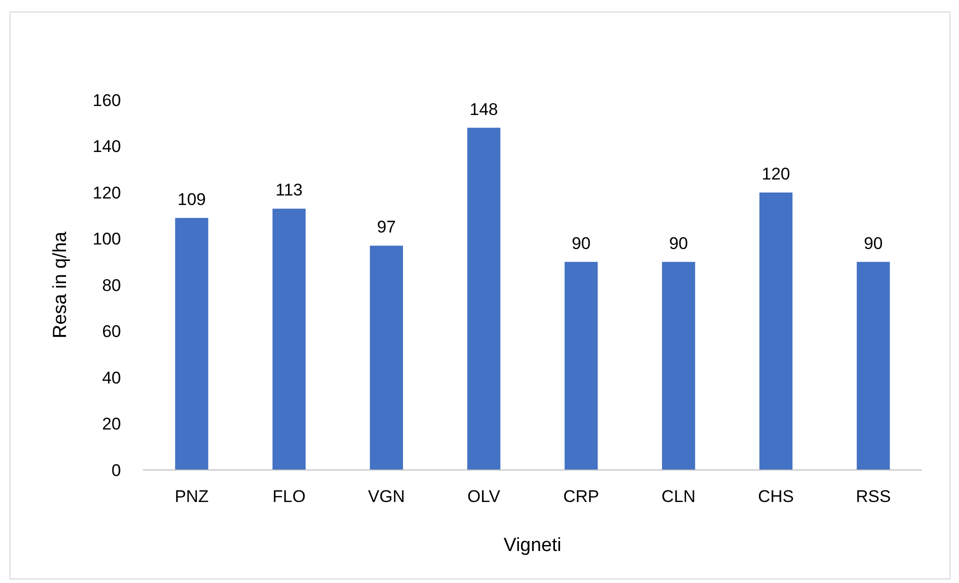 The width and height of the screenshot is (959, 583). I want to click on x-tick-label: CHS, so click(776, 496).